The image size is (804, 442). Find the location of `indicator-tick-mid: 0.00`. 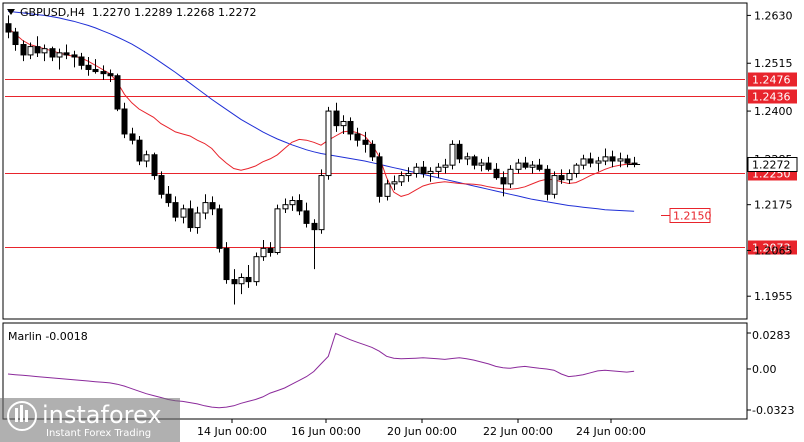

indicator-tick-mid: 0.00 is located at coordinates (764, 369).